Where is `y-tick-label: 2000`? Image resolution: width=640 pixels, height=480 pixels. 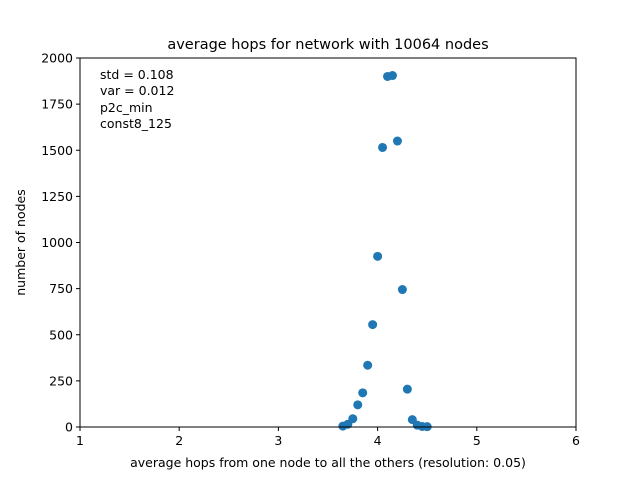 y-tick-label: 2000 is located at coordinates (57, 58).